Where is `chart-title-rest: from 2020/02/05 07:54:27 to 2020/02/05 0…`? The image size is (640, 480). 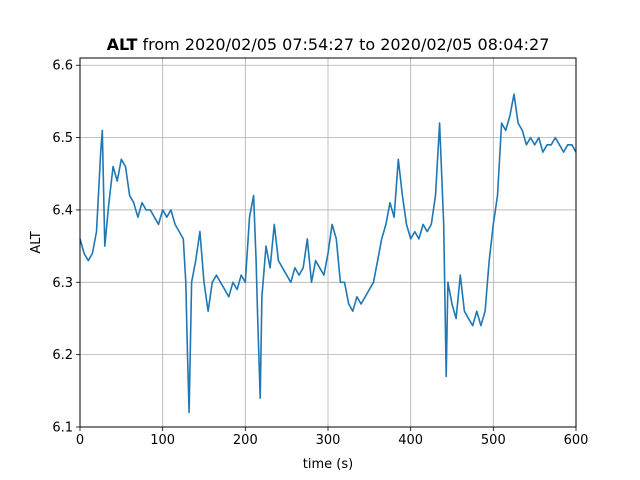 chart-title-rest: from 2020/02/05 07:54:27 to 2020/02/05 0… is located at coordinates (343, 44).